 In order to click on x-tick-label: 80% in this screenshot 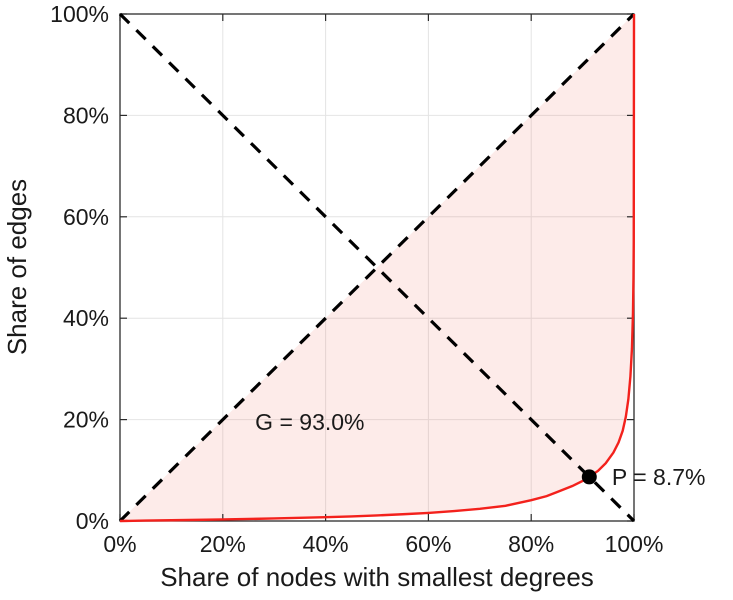, I will do `click(531, 544)`.